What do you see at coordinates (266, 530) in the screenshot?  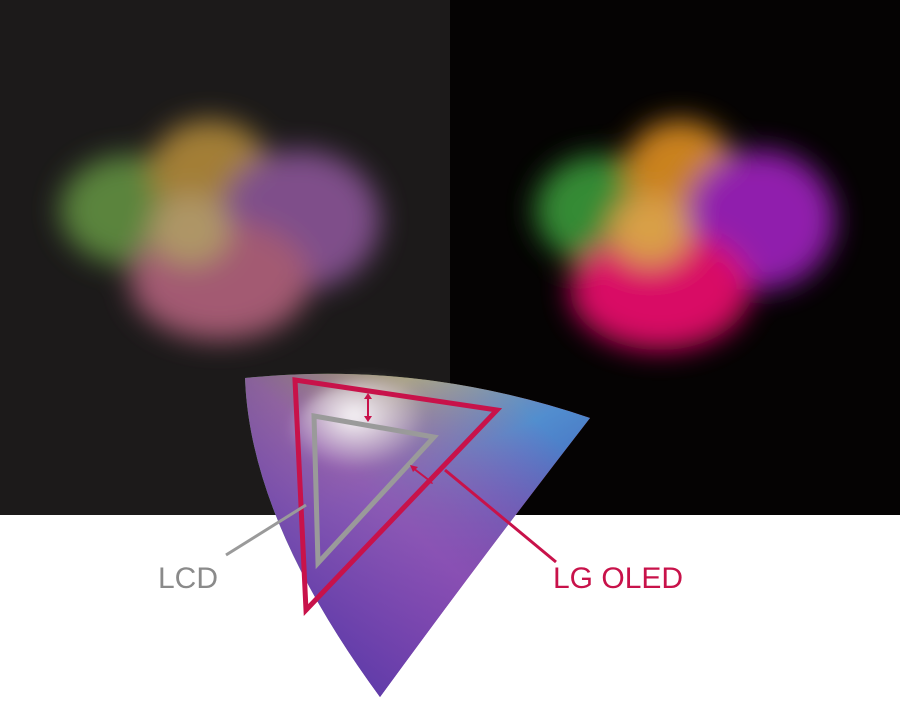 I see `lcd-leader` at bounding box center [266, 530].